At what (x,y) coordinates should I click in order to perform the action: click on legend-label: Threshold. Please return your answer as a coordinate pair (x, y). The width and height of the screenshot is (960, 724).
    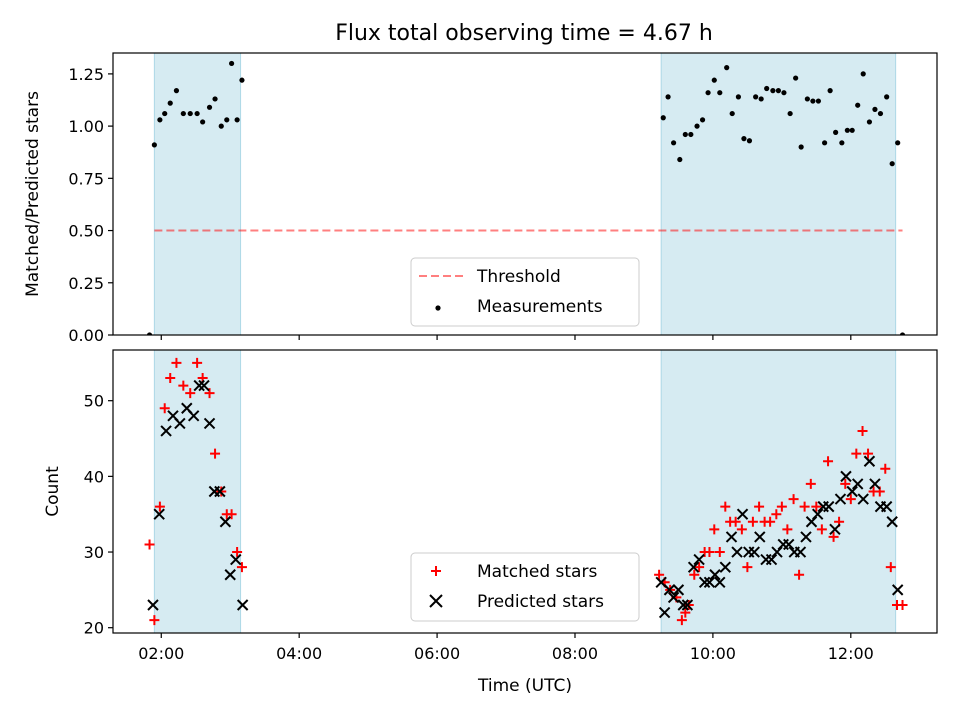
    Looking at the image, I should click on (518, 277).